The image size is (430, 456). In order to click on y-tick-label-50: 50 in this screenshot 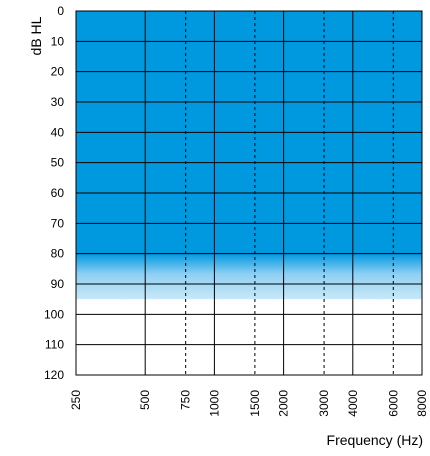, I will do `click(58, 163)`.